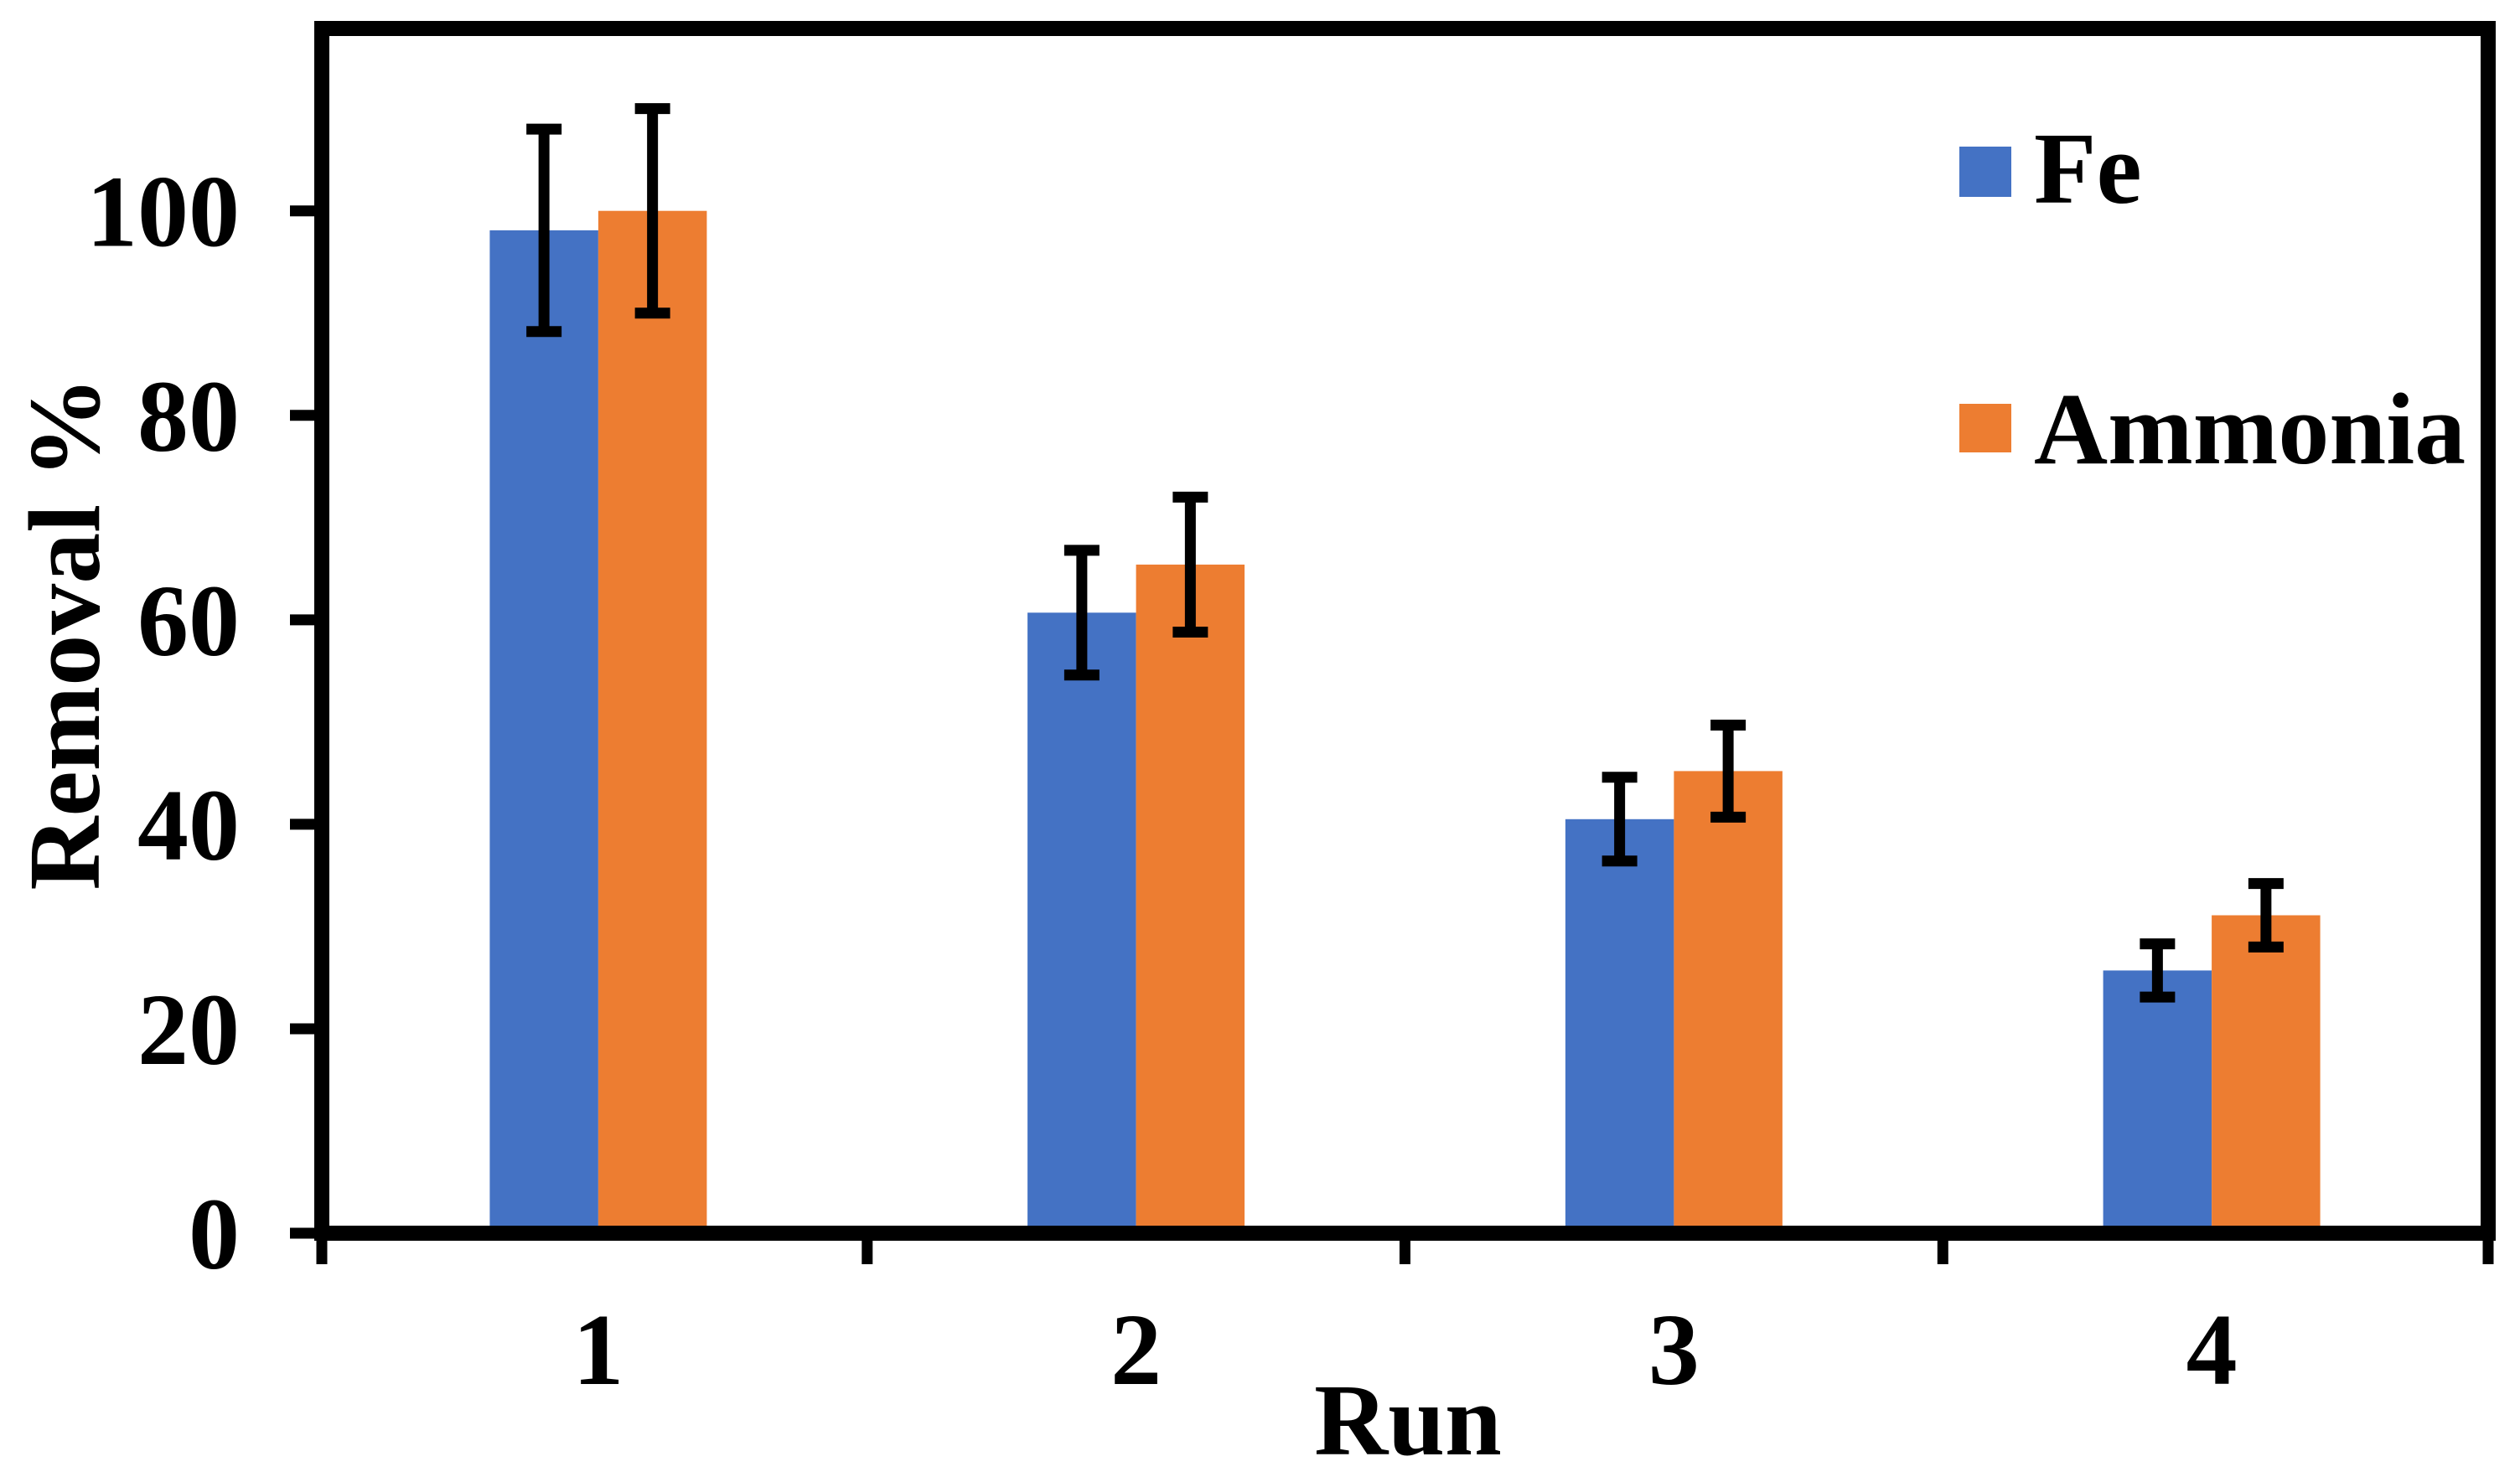 The height and width of the screenshot is (1477, 2520). I want to click on x-axis-ticks, so click(1405, 1249).